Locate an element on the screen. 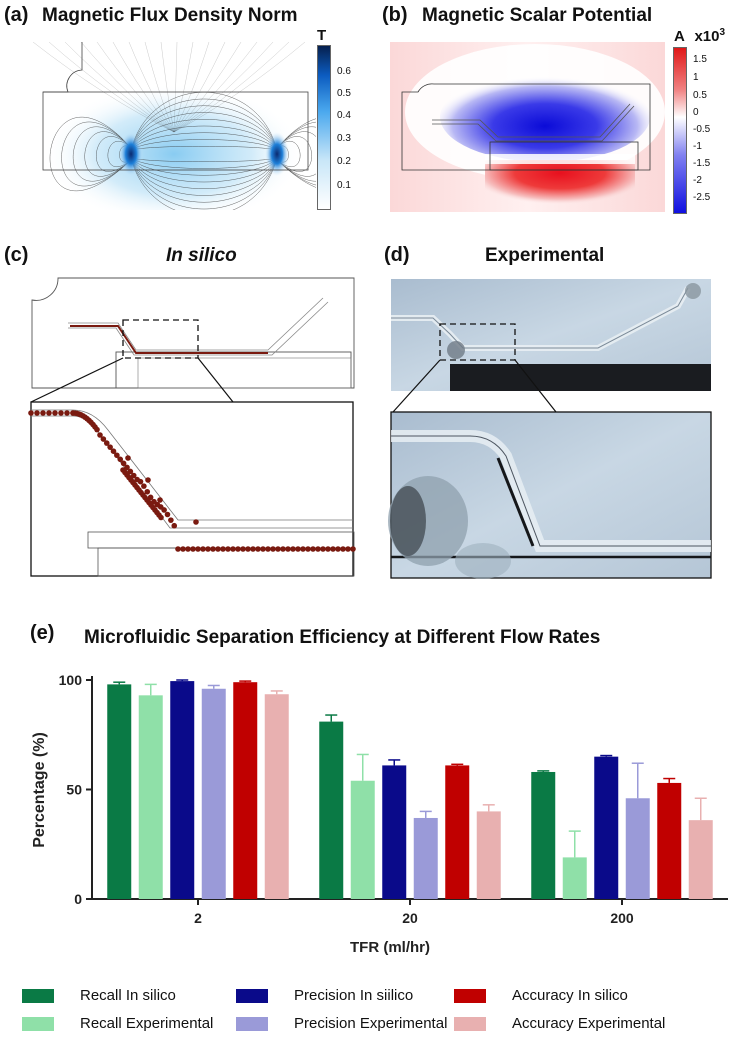 The image size is (738, 1039). potential-scale: x10 is located at coordinates (707, 36).